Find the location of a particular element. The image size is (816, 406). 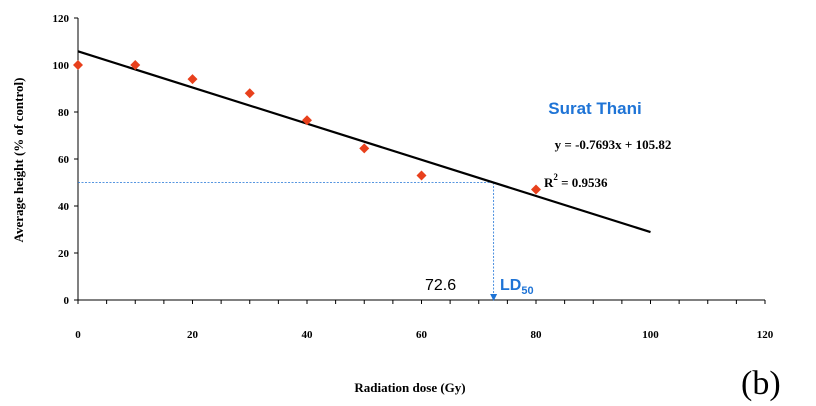

r-squared-label: R is located at coordinates (549, 182).